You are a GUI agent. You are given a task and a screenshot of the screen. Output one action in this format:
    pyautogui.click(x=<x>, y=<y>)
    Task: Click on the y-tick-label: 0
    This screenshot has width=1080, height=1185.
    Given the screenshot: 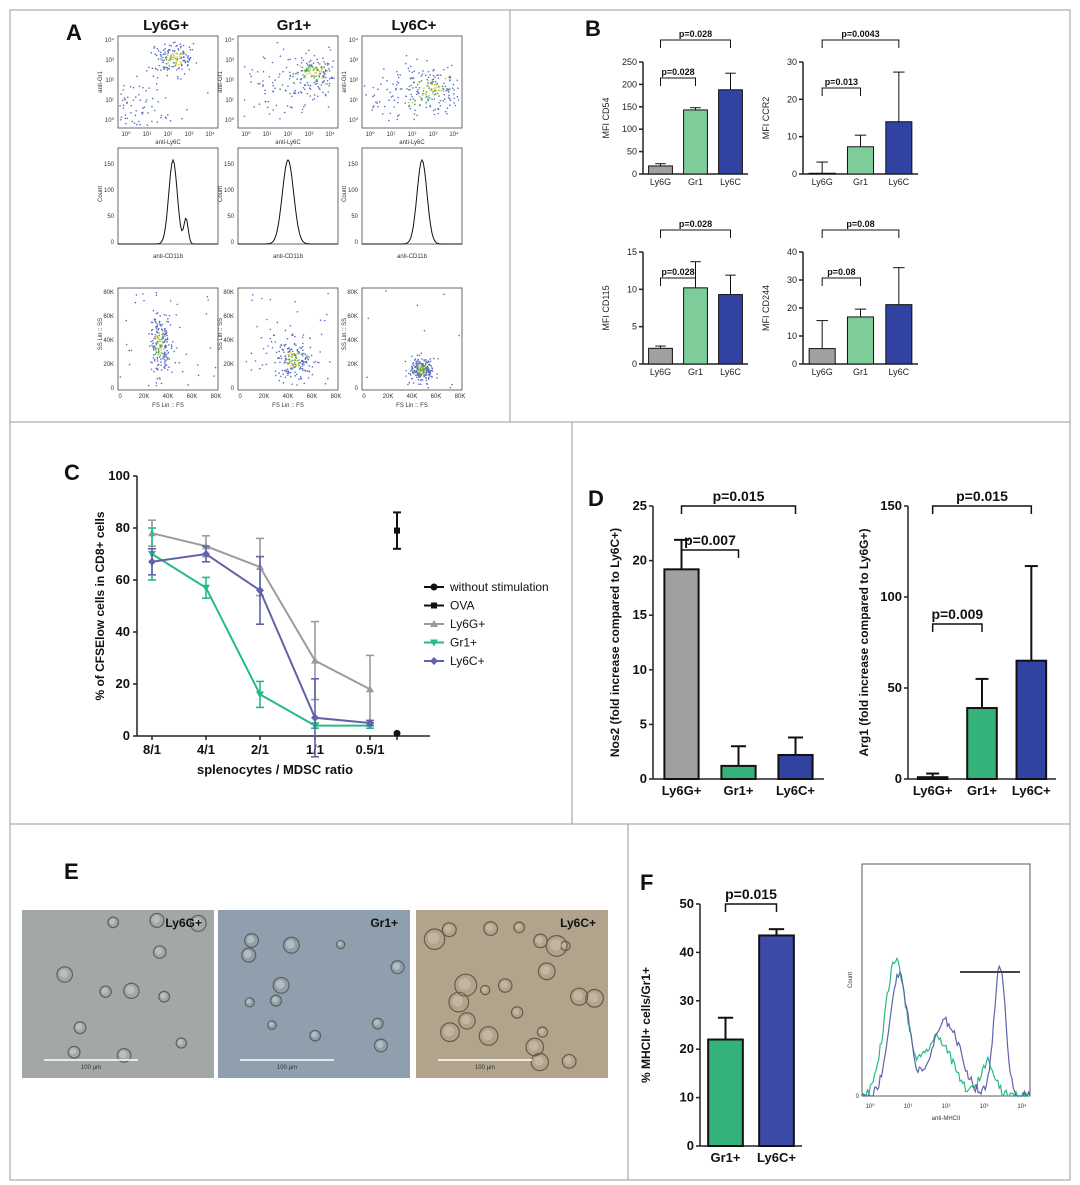 What is the action you would take?
    pyautogui.click(x=690, y=1145)
    